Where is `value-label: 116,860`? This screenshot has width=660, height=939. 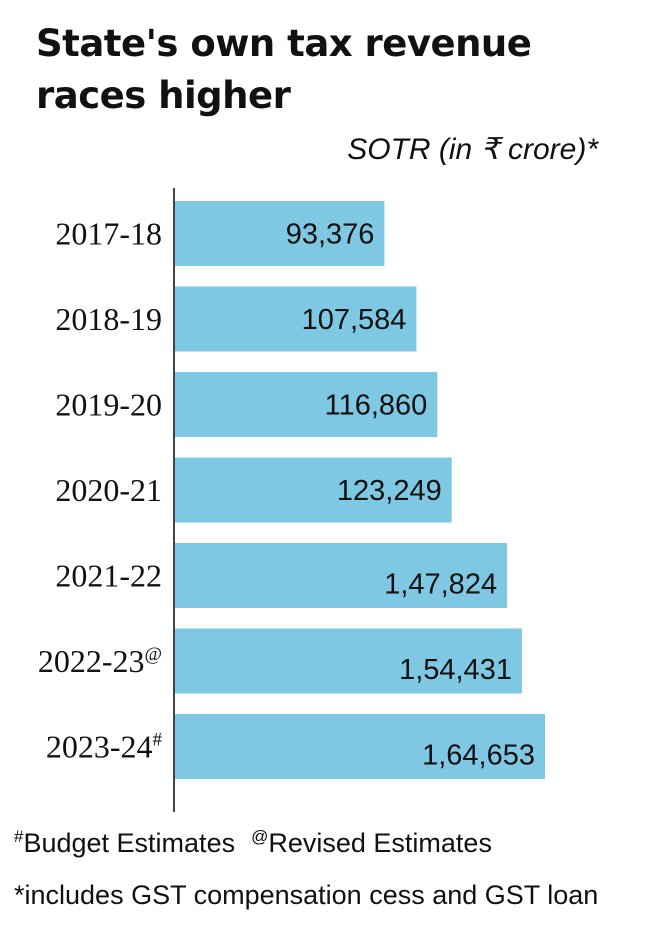 value-label: 116,860 is located at coordinates (376, 406).